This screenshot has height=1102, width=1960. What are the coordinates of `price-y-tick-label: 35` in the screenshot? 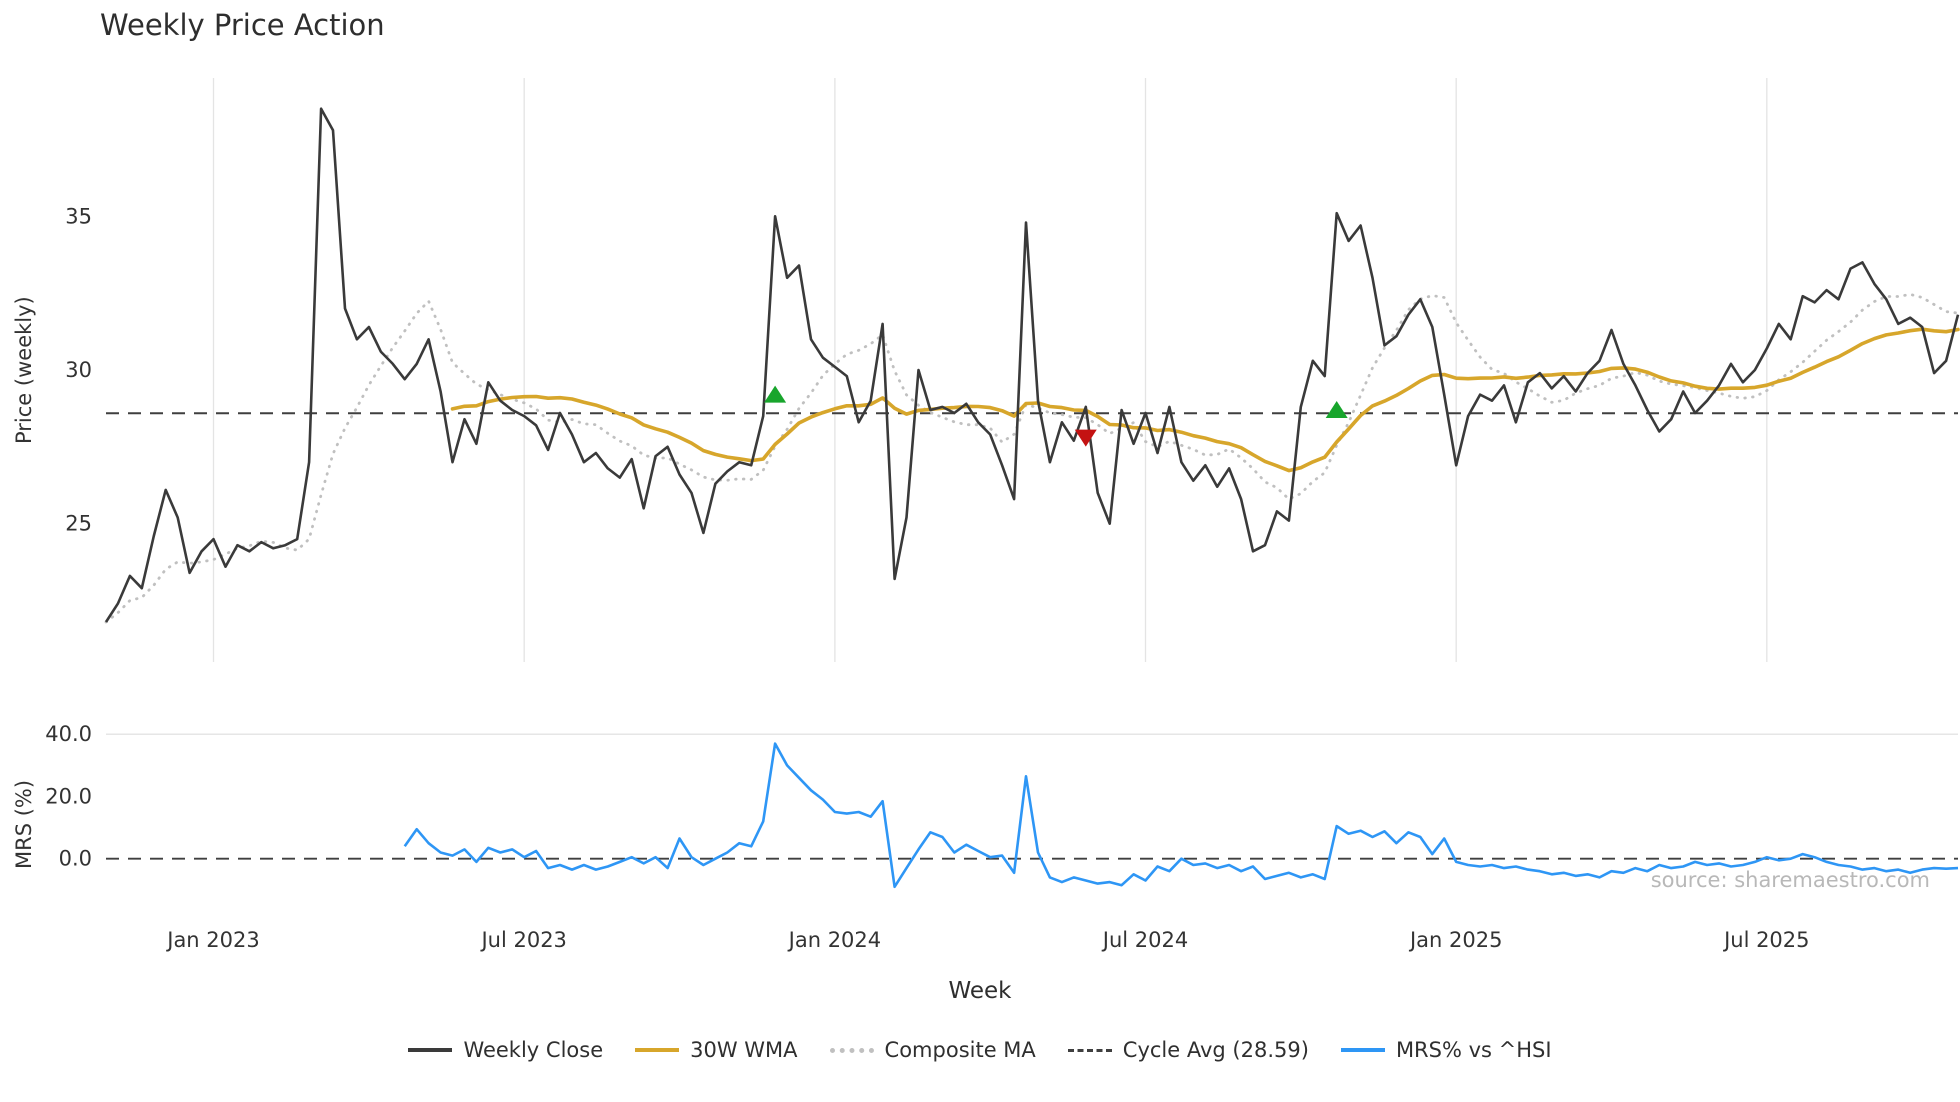 It's located at (78, 216).